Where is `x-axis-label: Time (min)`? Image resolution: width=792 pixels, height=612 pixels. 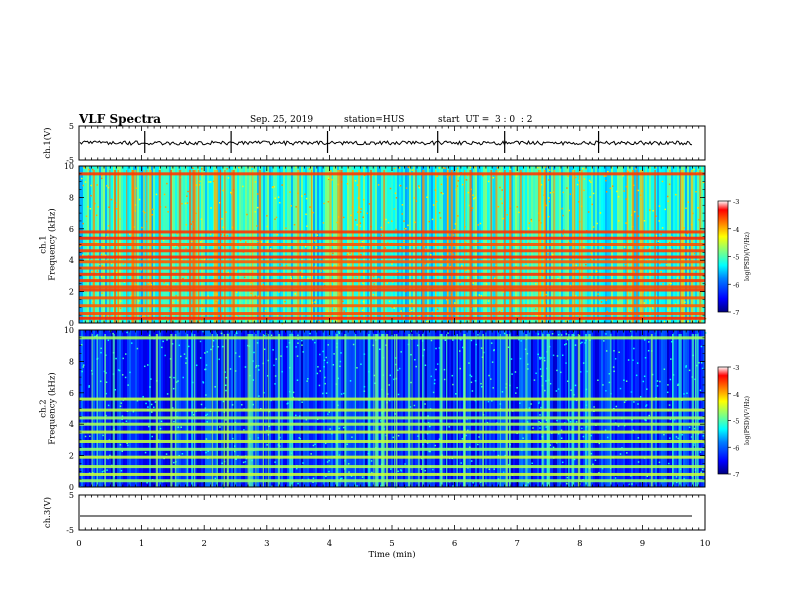 x-axis-label: Time (min) is located at coordinates (391, 554).